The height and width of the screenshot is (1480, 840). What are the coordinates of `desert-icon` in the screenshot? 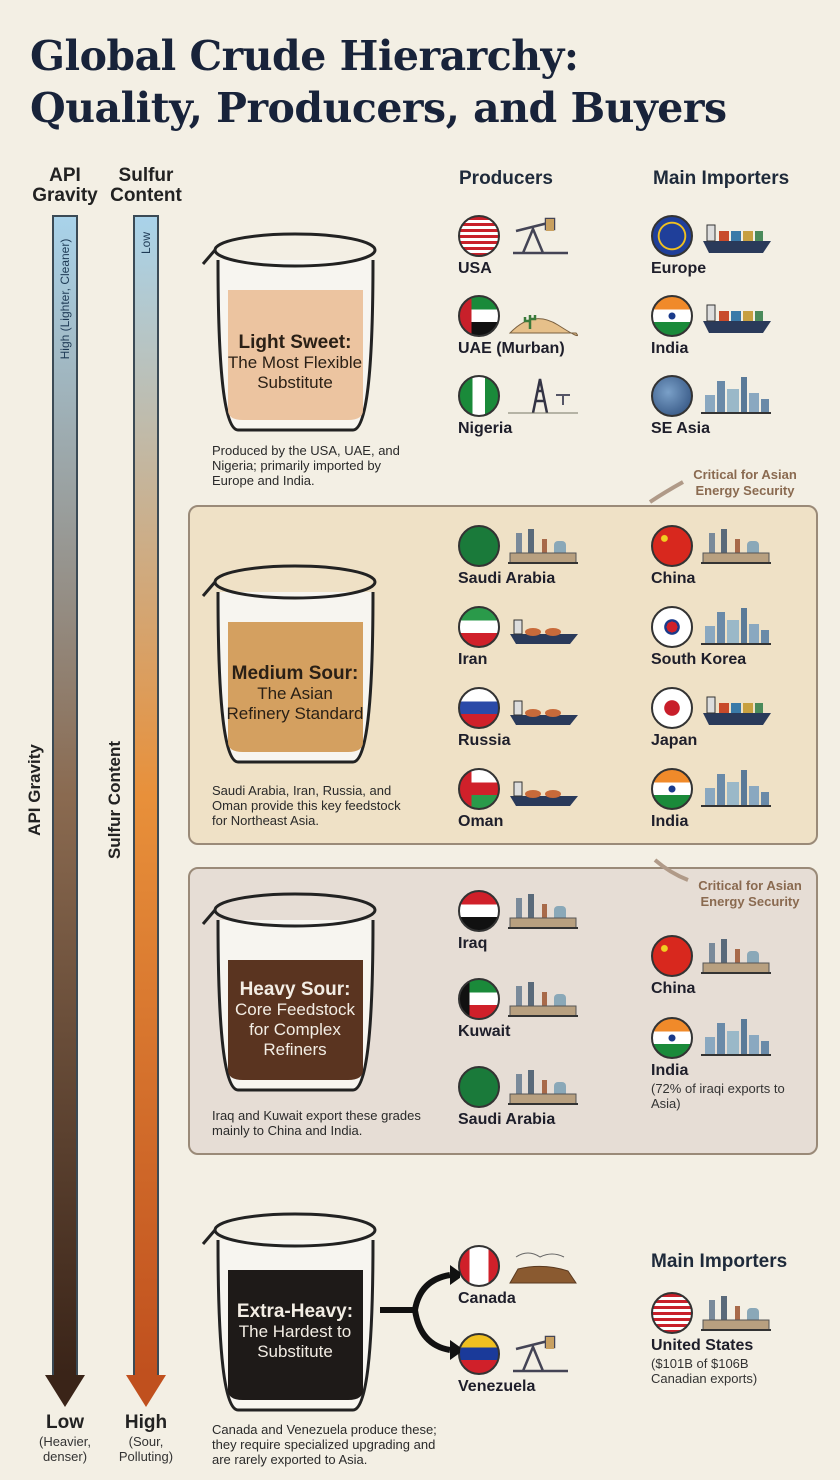 It's located at (544, 316).